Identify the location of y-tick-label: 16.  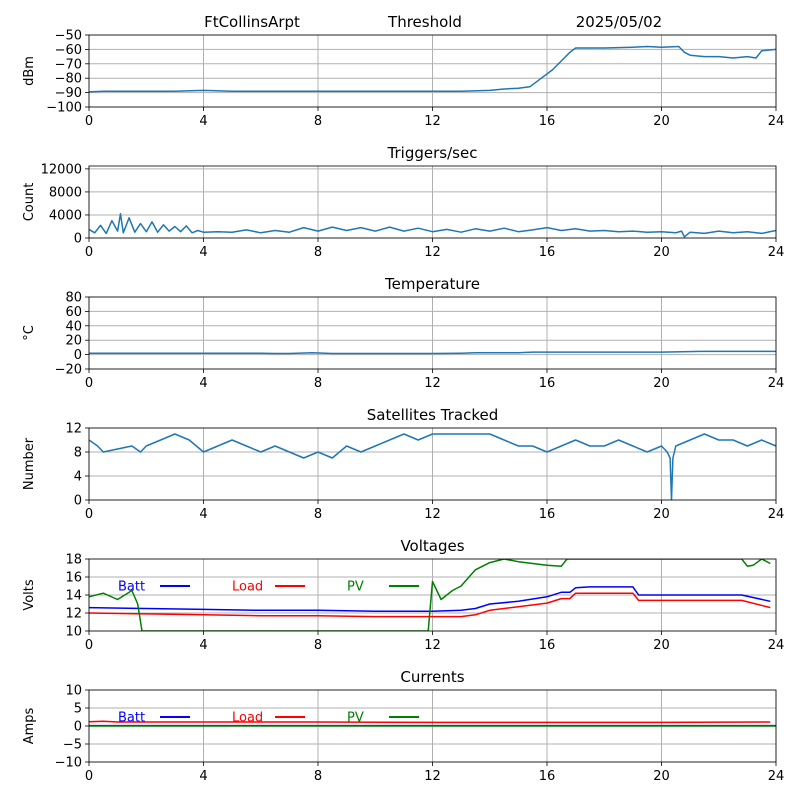
(73, 578).